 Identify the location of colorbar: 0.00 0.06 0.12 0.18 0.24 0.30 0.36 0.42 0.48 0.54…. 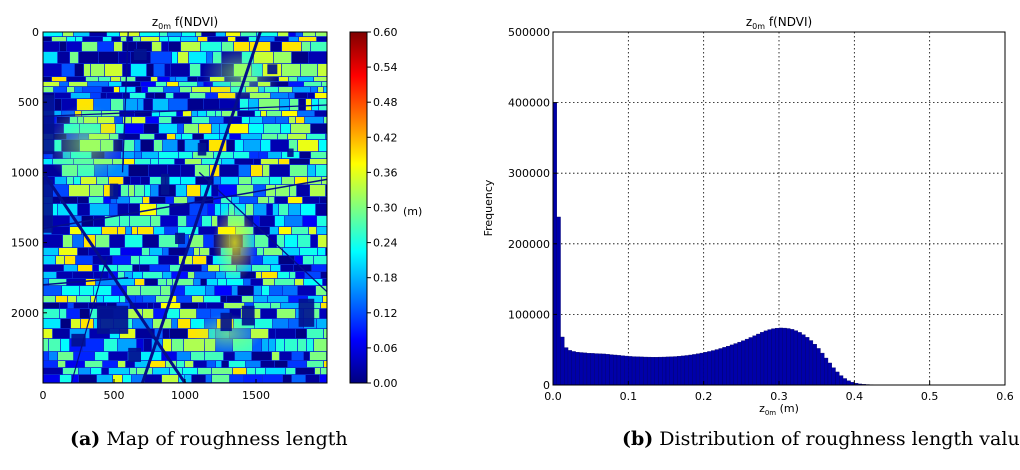
(385, 208).